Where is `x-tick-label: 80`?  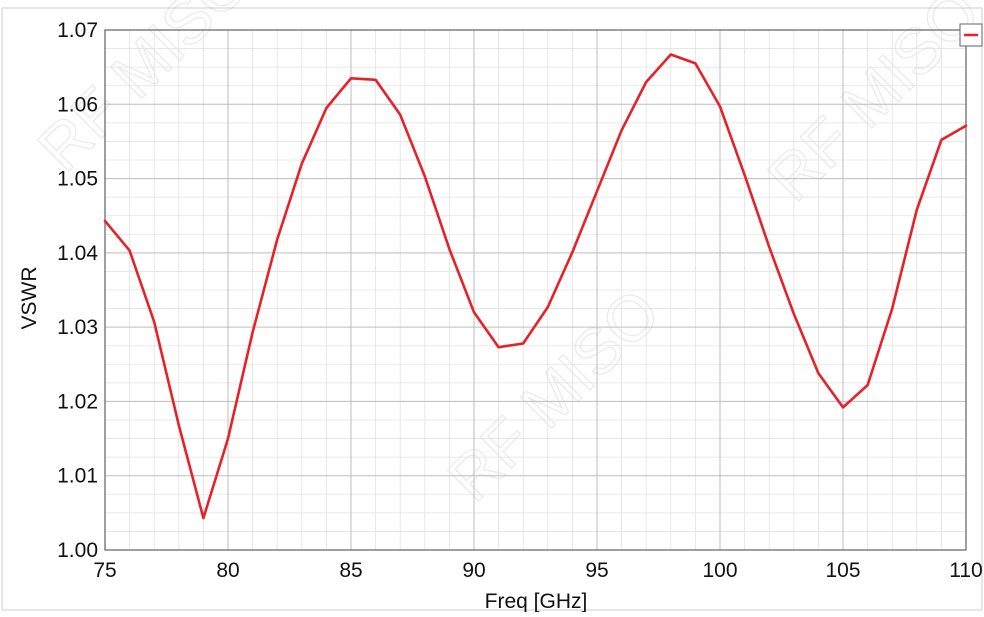 x-tick-label: 80 is located at coordinates (227, 570).